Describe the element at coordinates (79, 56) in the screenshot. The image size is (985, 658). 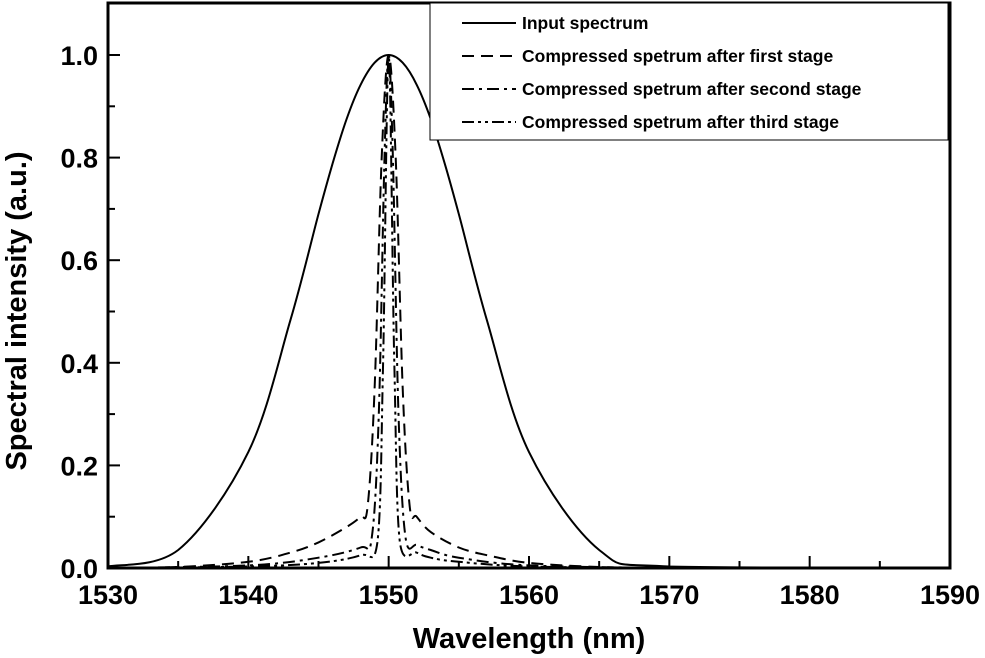
I see `y-tick-label: 1.0` at that location.